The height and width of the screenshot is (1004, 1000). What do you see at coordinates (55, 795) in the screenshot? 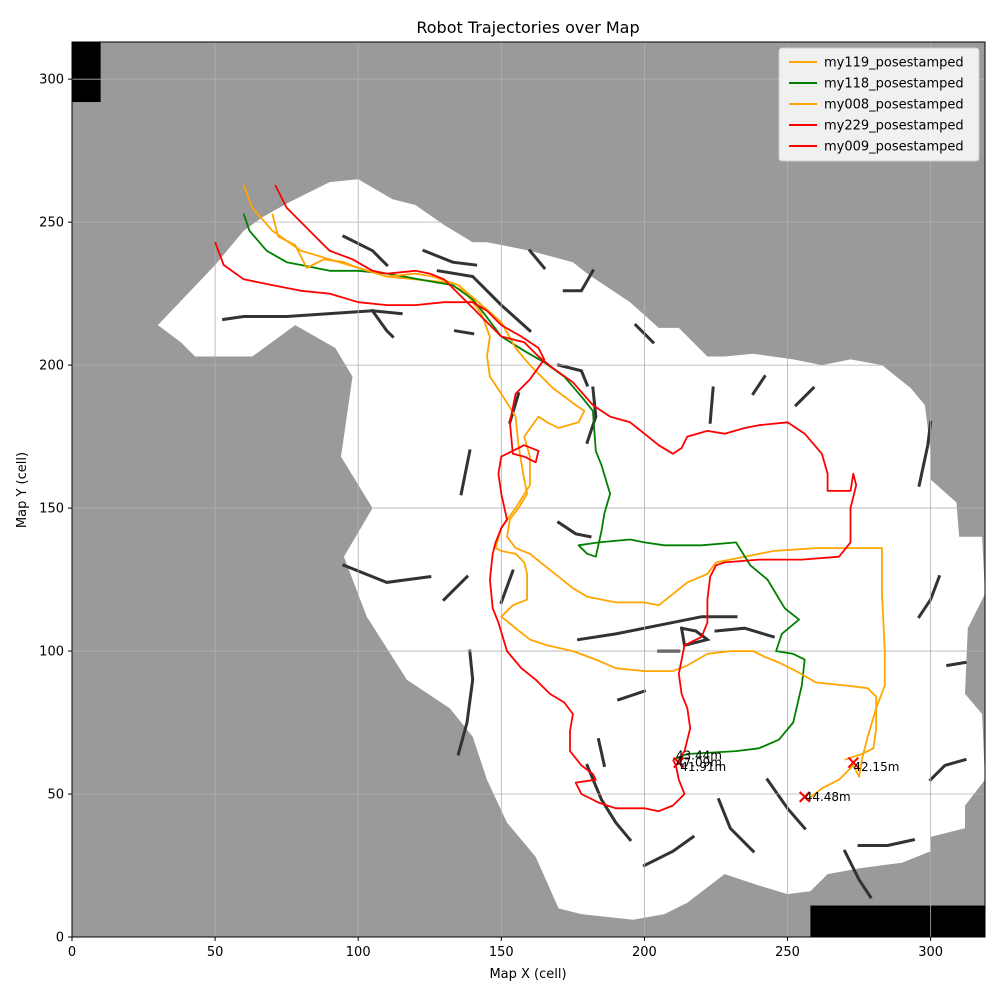
I see `y-tick-label: 50` at bounding box center [55, 795].